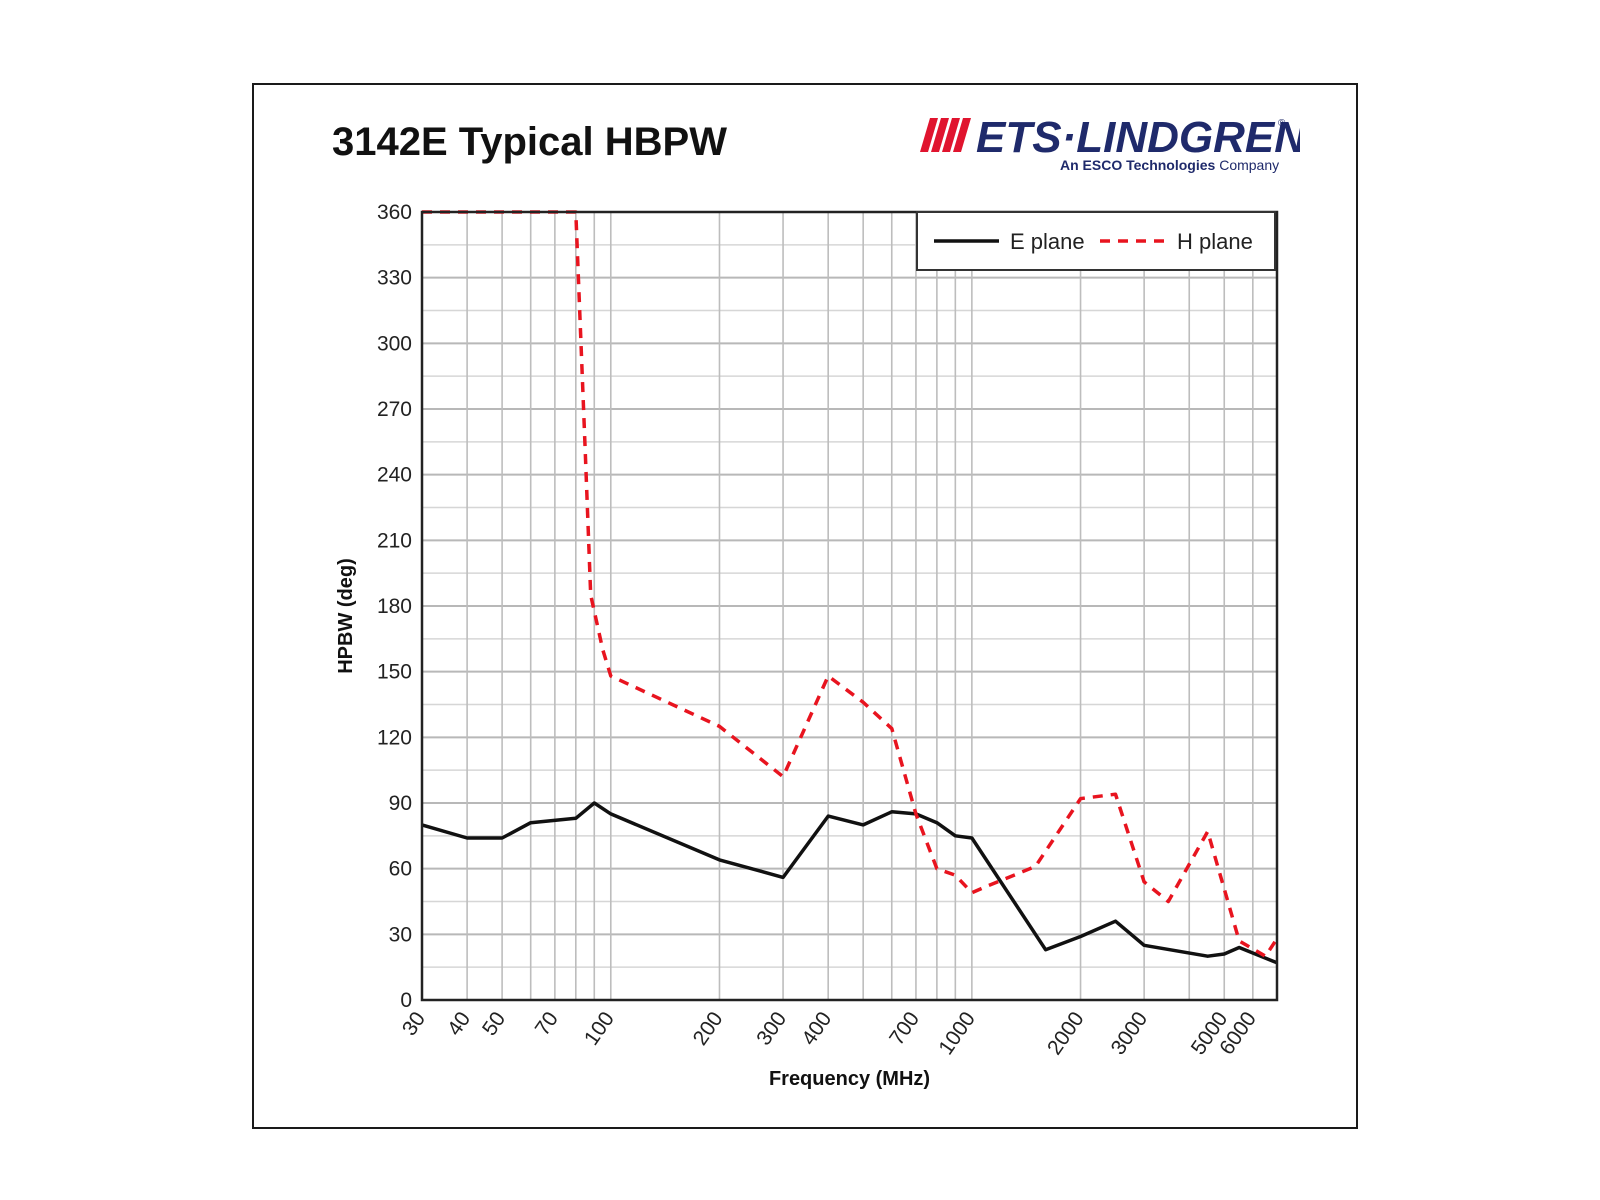 The image size is (1600, 1200). Describe the element at coordinates (394, 343) in the screenshot. I see `y-tick-label: 300` at that location.